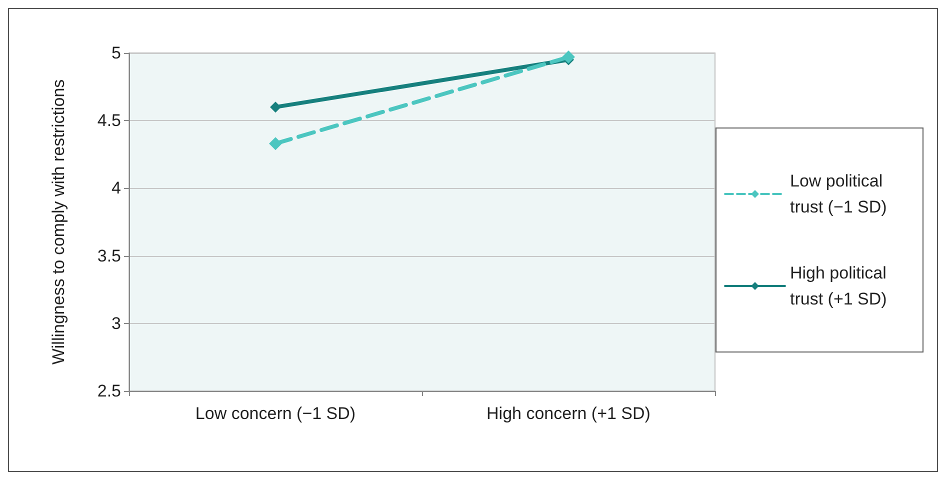  What do you see at coordinates (568, 413) in the screenshot?
I see `x-tick-label: High concern (+1 SD)` at bounding box center [568, 413].